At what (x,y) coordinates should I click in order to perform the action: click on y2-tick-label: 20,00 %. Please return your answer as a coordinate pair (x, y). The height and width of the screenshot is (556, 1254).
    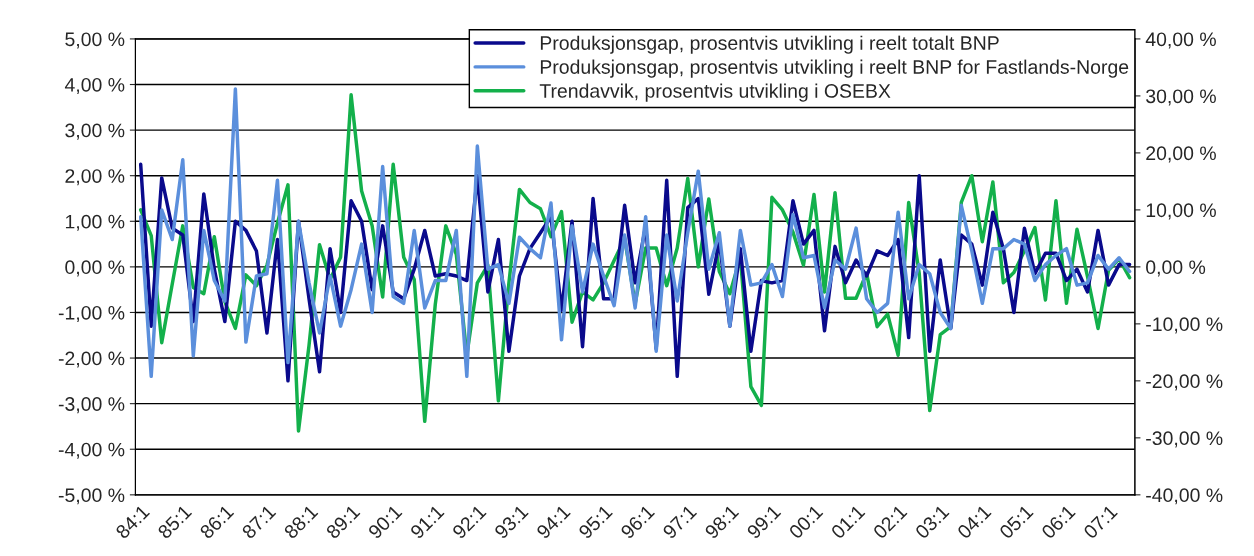
    Looking at the image, I should click on (1181, 154).